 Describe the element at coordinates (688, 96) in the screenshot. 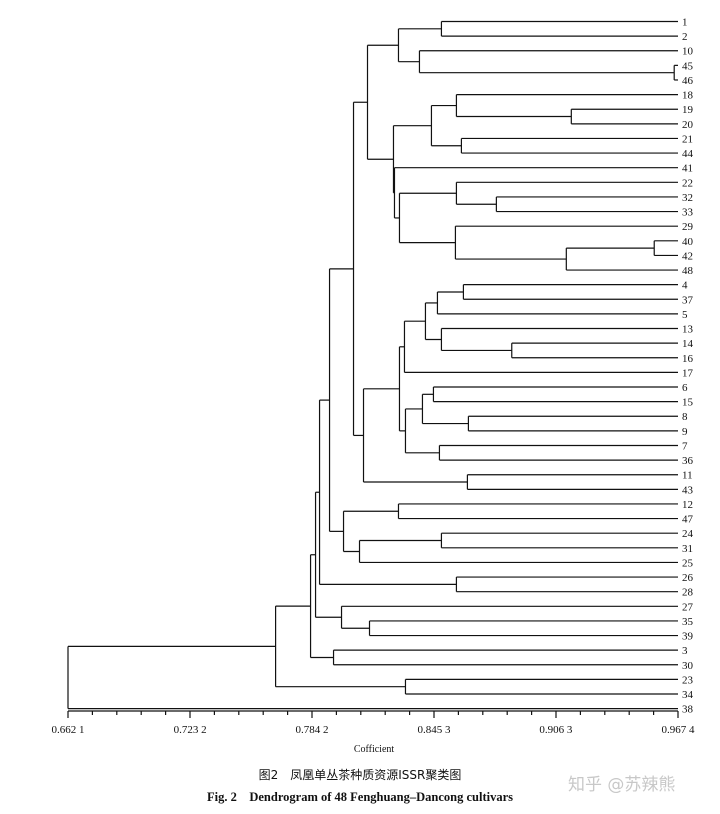

I see `leaf-label: 18` at that location.